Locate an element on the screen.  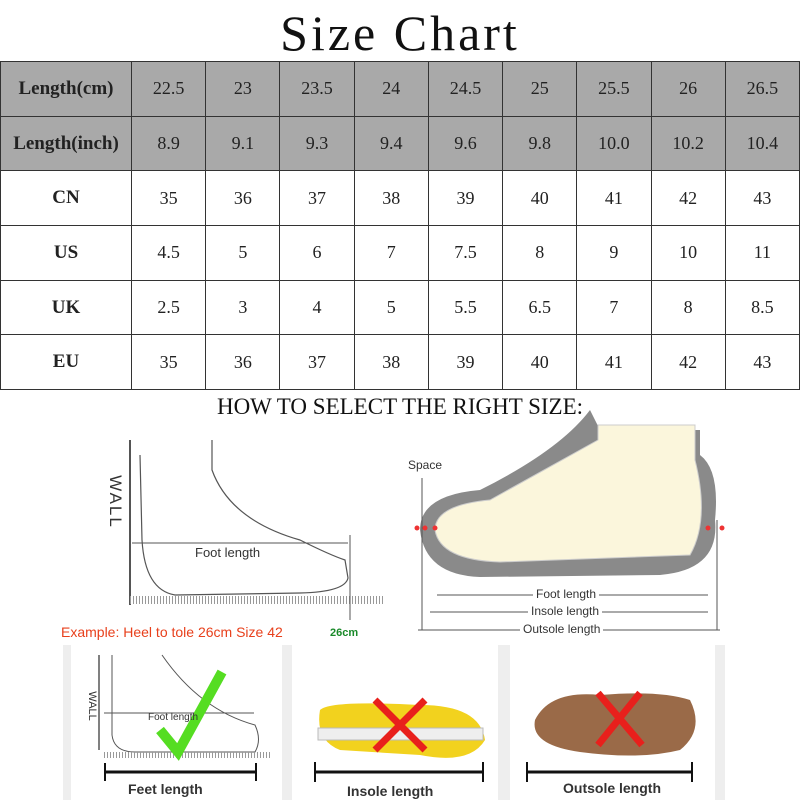
row-header: Length(cm) is located at coordinates (66, 89).